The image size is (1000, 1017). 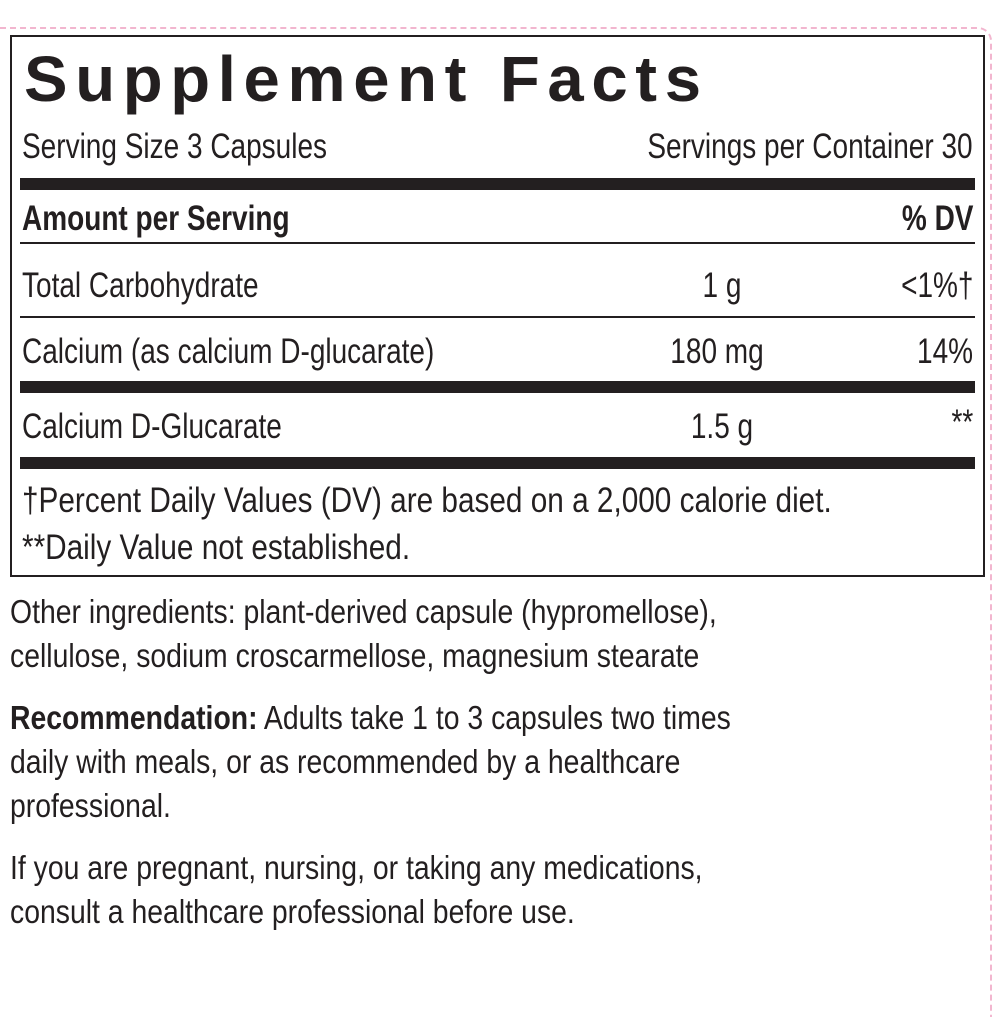 I want to click on panel-title: Supplement Facts, so click(x=366, y=79).